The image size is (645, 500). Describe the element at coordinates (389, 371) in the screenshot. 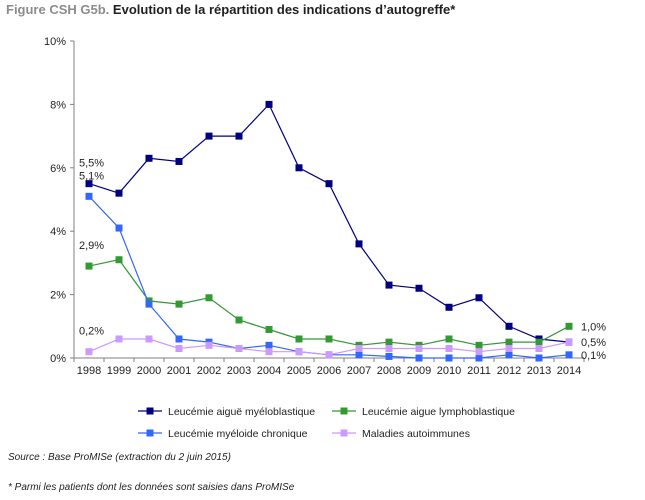

I see `x-tick-label: 2008` at that location.